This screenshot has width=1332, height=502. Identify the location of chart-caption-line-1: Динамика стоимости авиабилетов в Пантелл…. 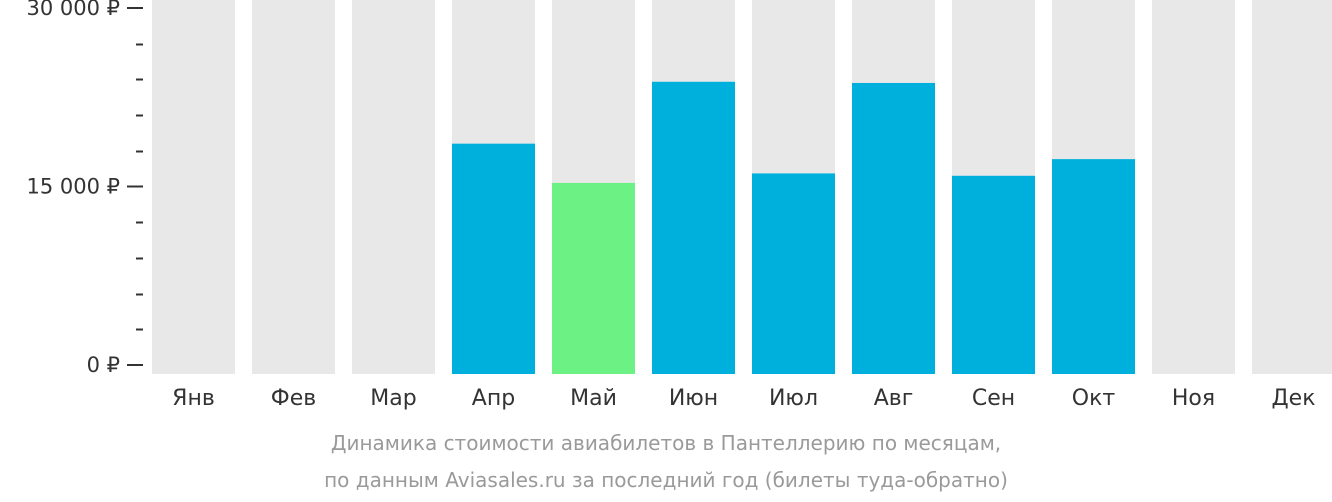
(666, 443).